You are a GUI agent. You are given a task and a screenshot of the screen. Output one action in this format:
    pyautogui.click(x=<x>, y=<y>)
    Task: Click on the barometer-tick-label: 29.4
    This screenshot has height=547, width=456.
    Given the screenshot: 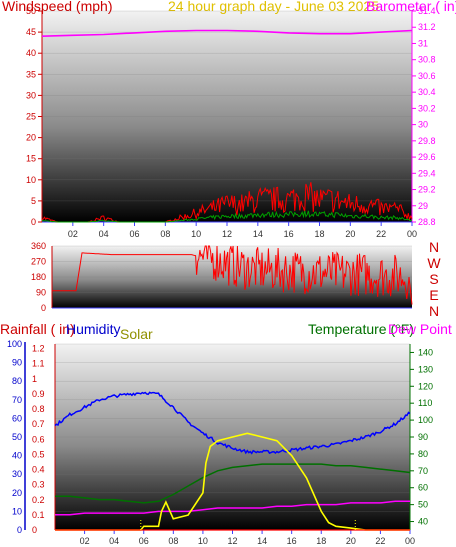 What is the action you would take?
    pyautogui.click(x=427, y=173)
    